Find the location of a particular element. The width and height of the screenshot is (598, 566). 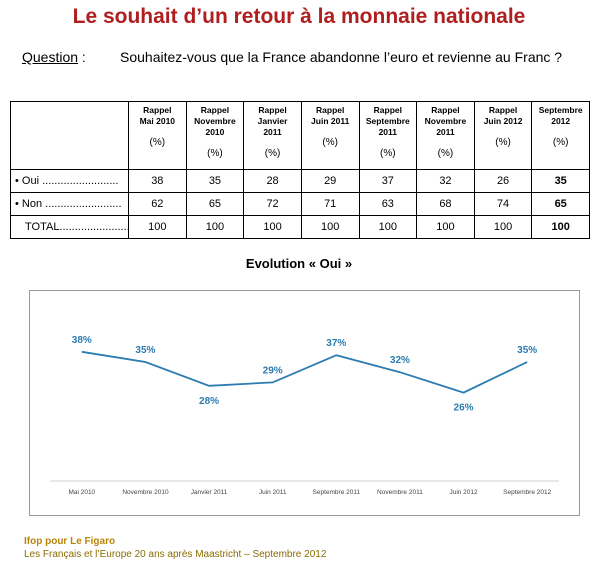

table-cell: 28 is located at coordinates (272, 181).